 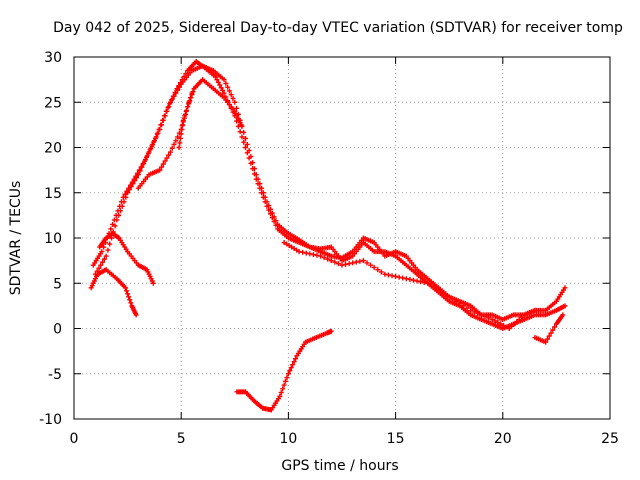 What do you see at coordinates (126, 258) in the screenshot?
I see `track-branch-a` at bounding box center [126, 258].